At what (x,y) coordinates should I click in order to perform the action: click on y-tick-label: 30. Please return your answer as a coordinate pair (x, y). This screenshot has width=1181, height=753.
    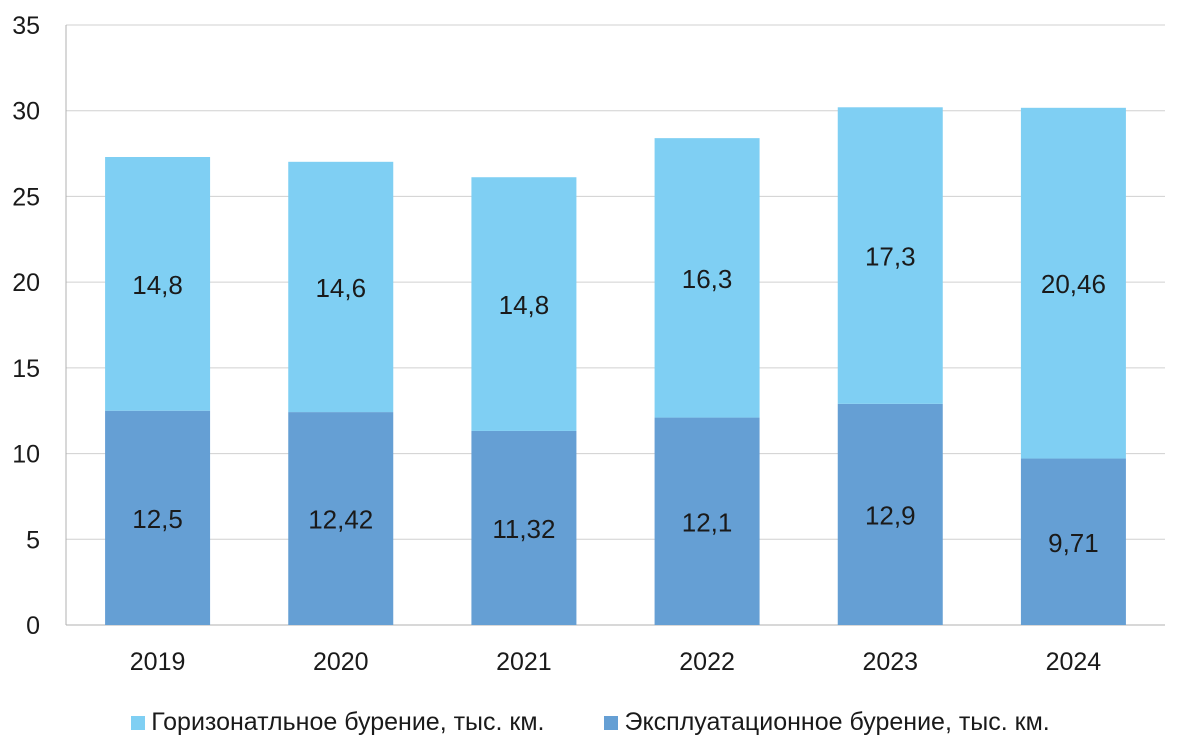
    Looking at the image, I should click on (26, 112).